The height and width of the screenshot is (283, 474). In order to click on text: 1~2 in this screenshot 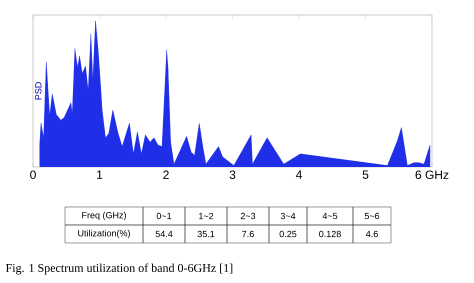, I will do `click(206, 216)`.